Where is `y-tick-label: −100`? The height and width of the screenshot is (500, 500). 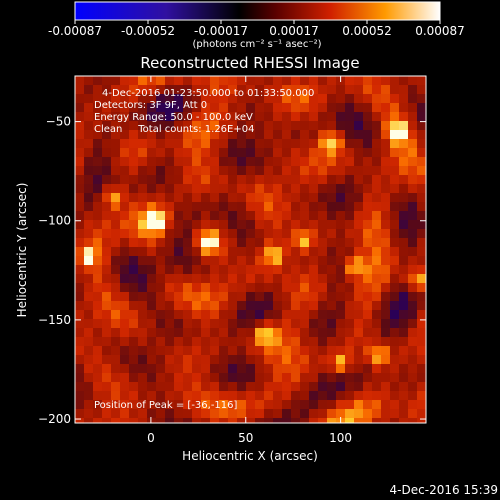
y-tick-label: −100 is located at coordinates (54, 221).